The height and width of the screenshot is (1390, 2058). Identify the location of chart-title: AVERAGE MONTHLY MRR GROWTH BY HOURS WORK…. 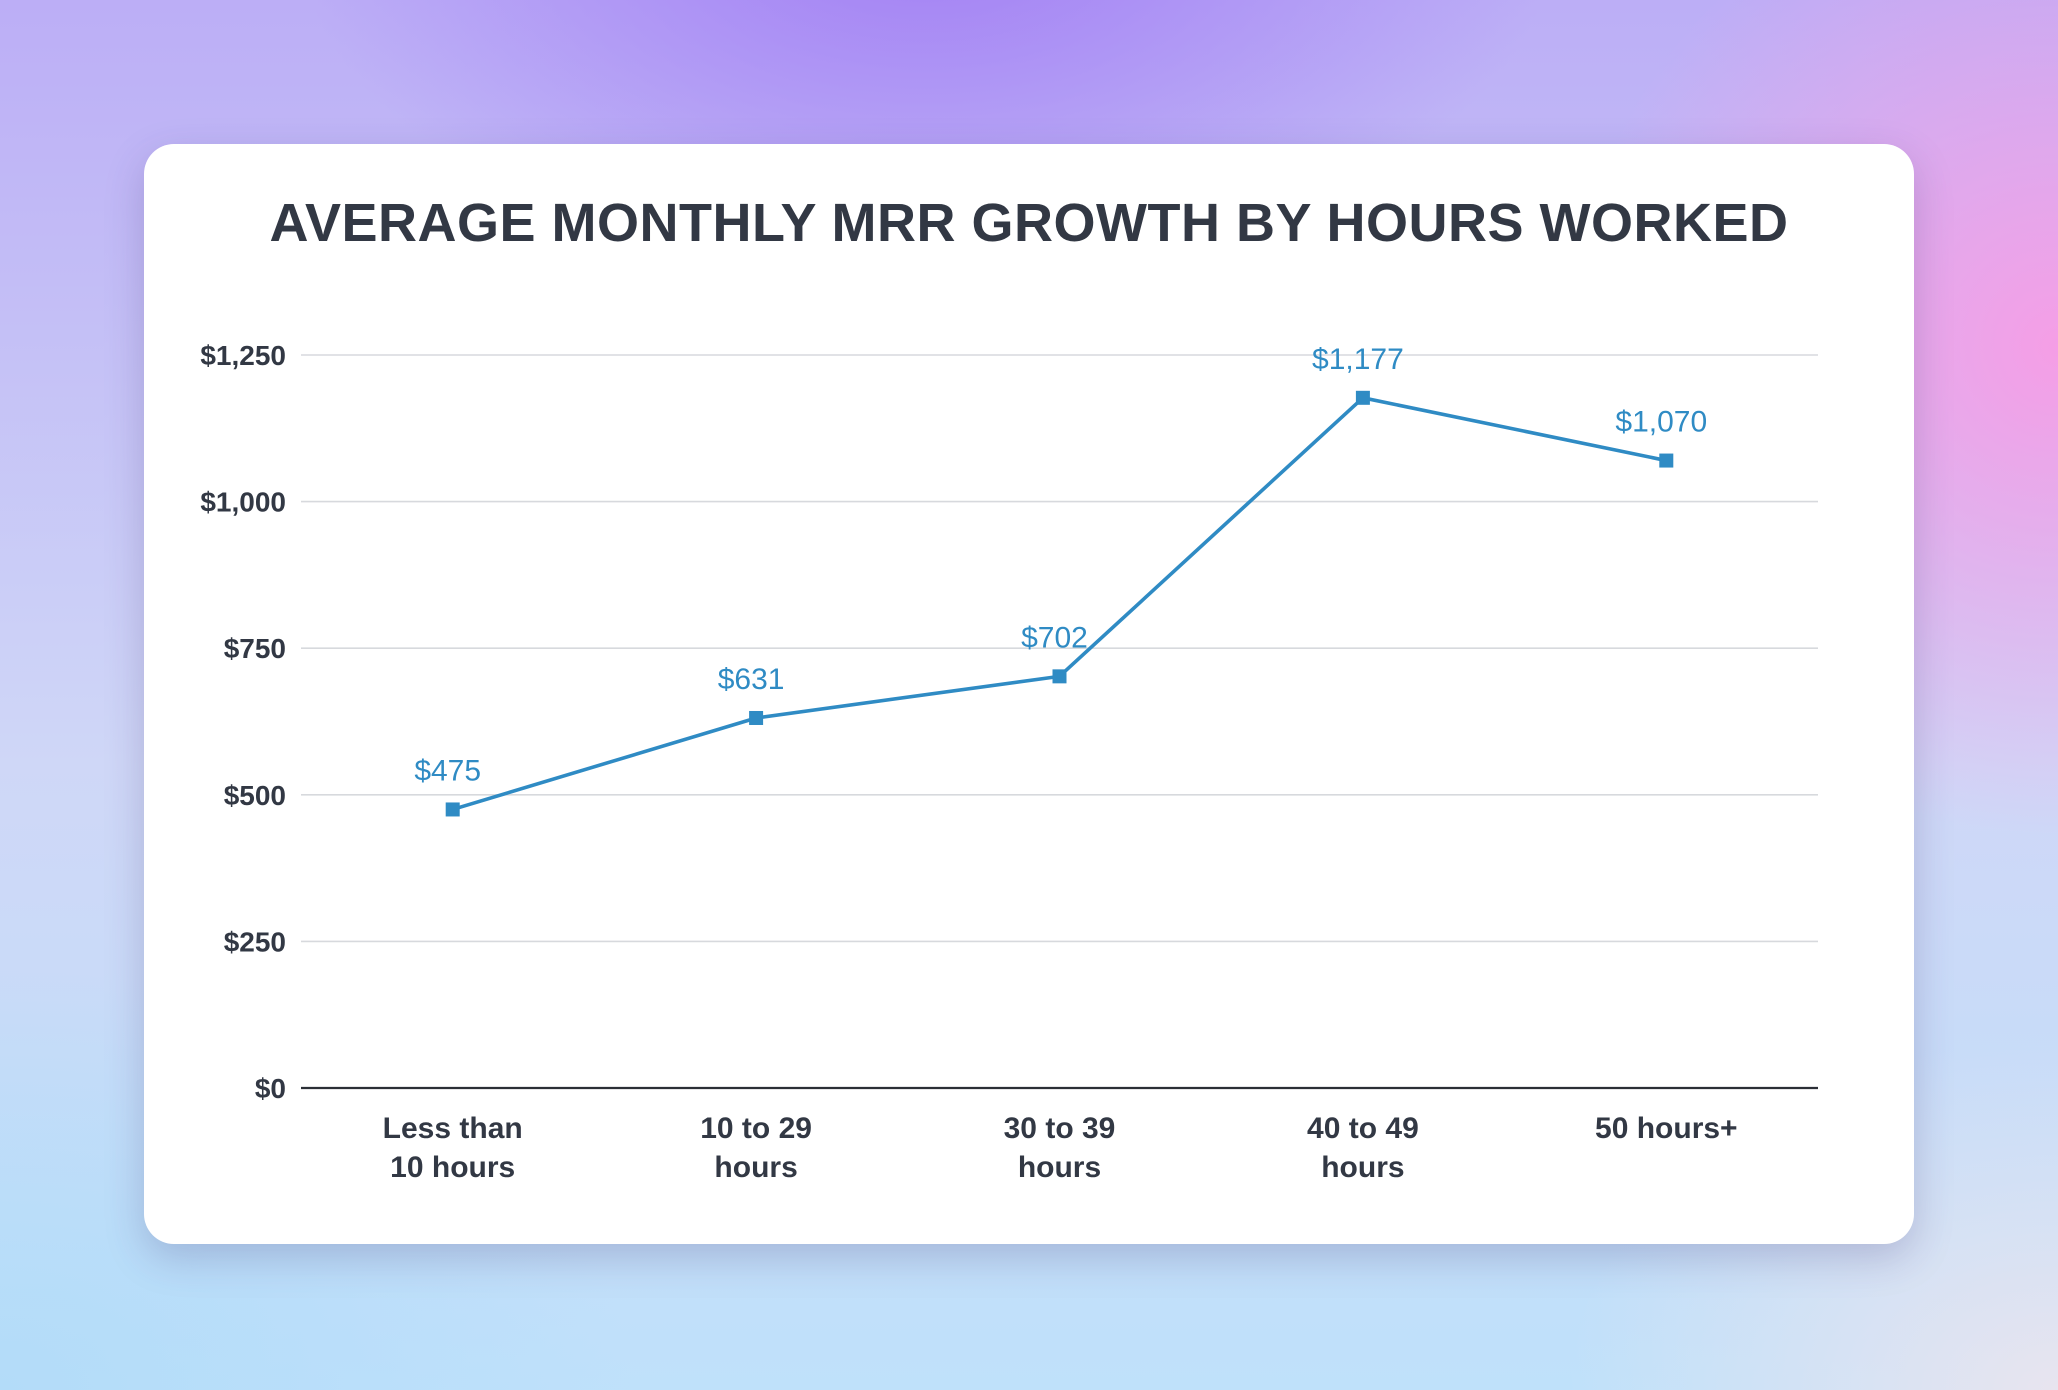
(1029, 223).